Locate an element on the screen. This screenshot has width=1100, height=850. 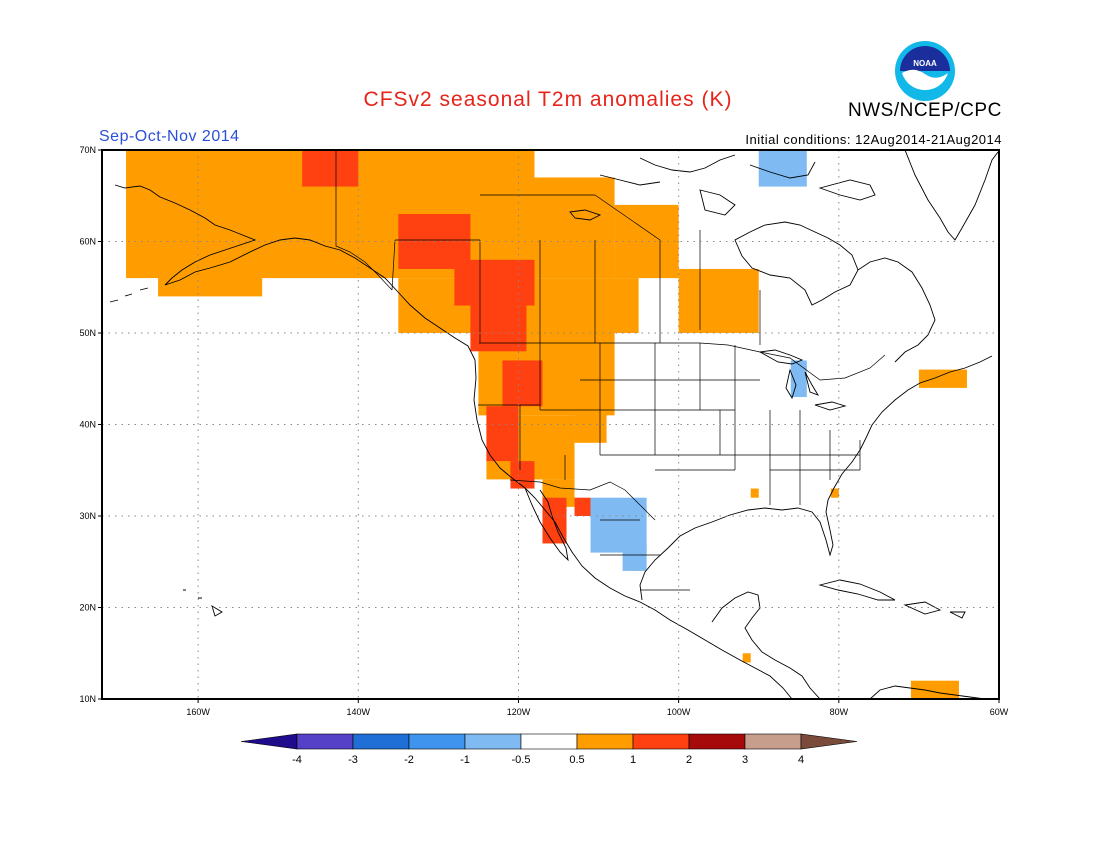
colorbar-label: -2 is located at coordinates (409, 760).